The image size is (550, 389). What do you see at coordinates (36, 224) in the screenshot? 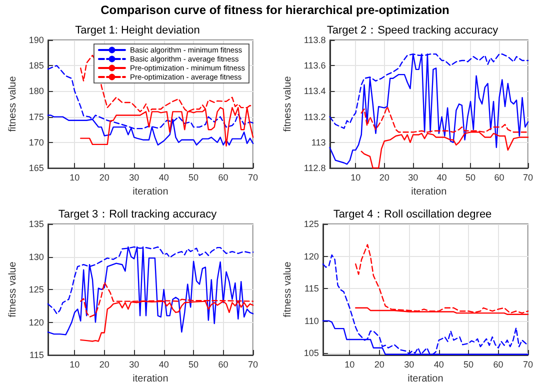
I see `y-tick-label: 135` at bounding box center [36, 224].